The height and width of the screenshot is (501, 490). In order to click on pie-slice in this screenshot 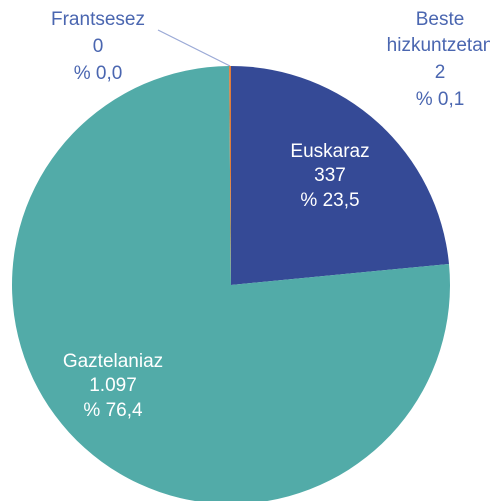, I will do `click(230, 175)`.